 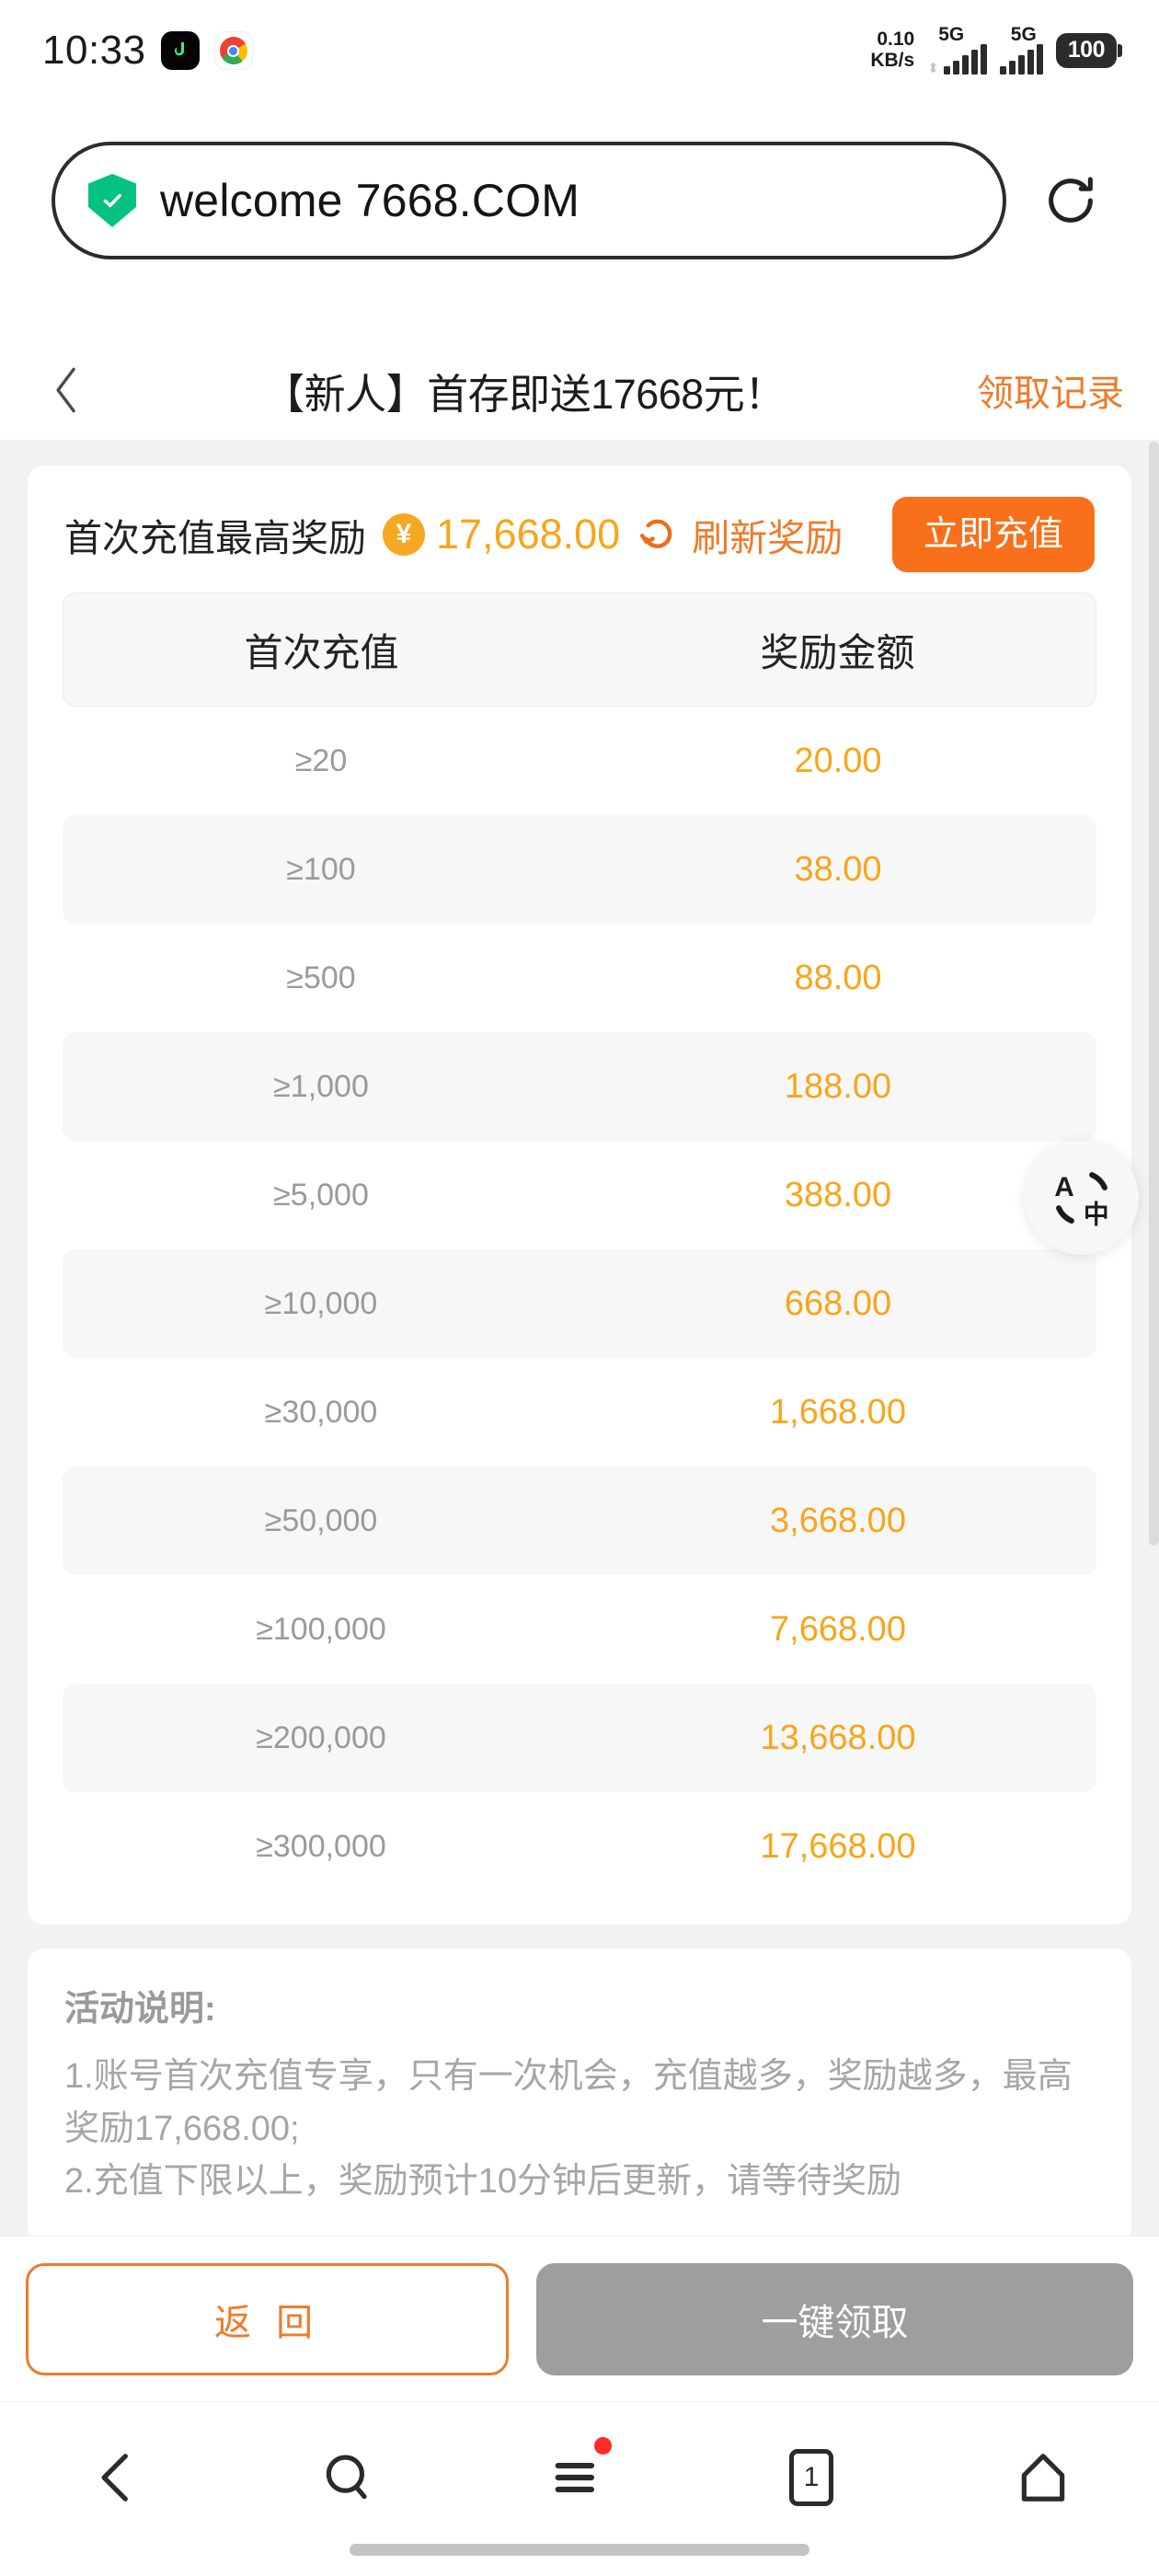 I want to click on chrome-app-icon, so click(x=233, y=50).